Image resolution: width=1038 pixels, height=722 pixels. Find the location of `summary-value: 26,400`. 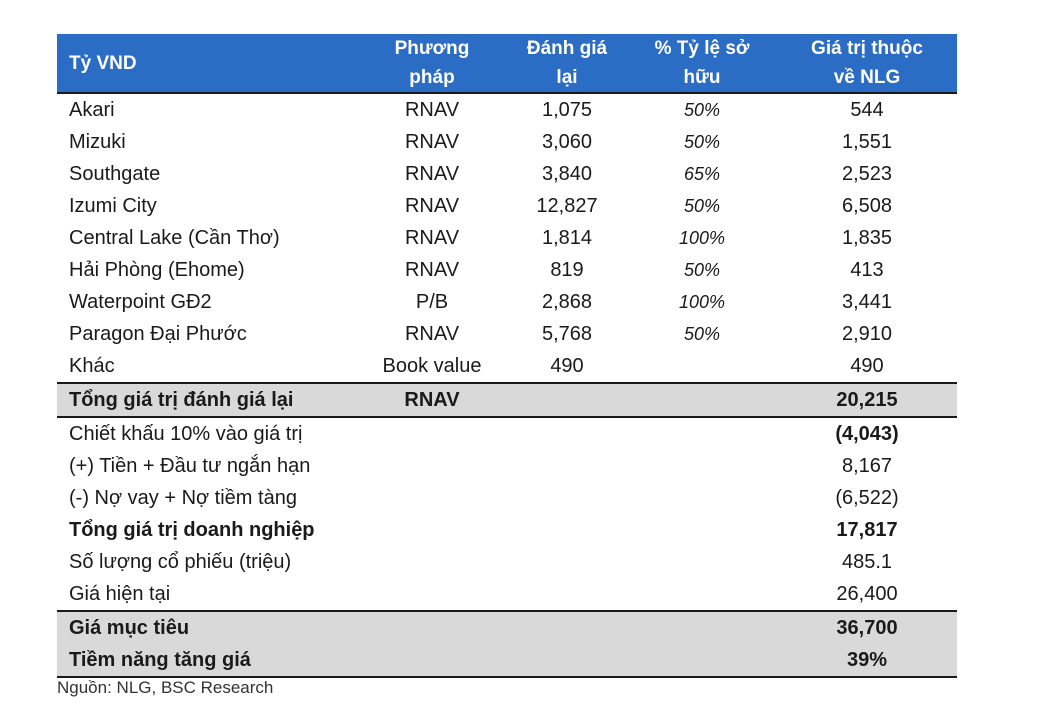

summary-value: 26,400 is located at coordinates (867, 593).